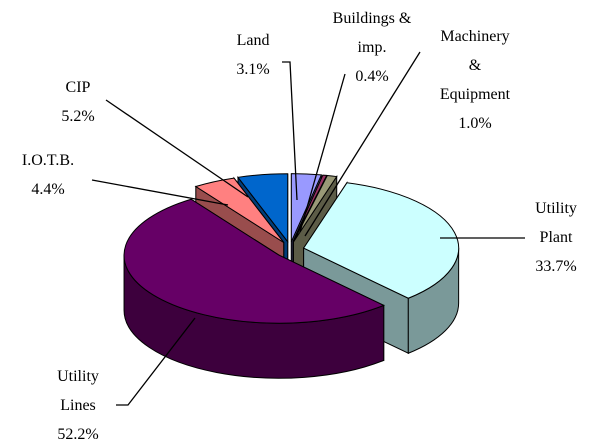 Image resolution: width=597 pixels, height=441 pixels. I want to click on category-label: Buildings & imp., so click(372, 33).